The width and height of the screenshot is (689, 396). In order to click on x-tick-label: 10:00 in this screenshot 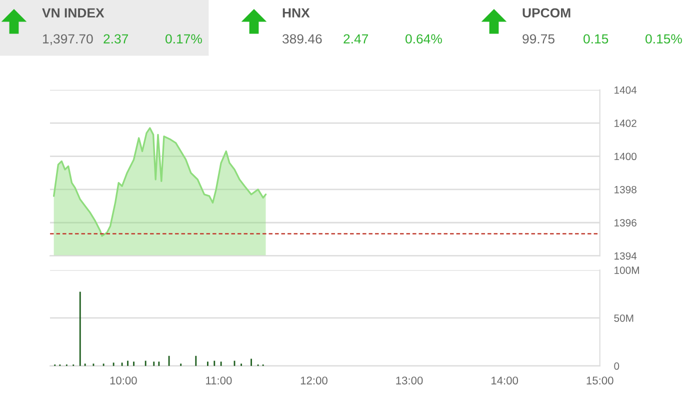, I will do `click(123, 380)`.